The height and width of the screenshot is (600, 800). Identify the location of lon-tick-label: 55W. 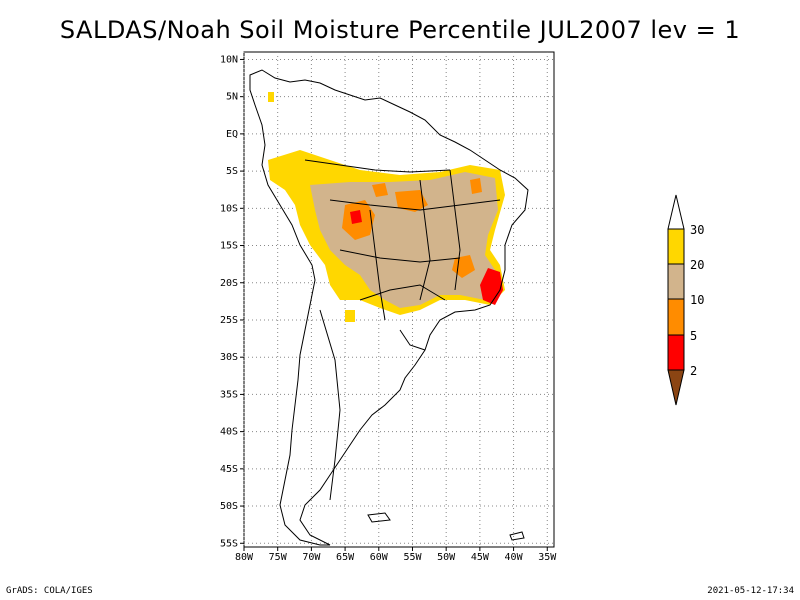
(412, 557).